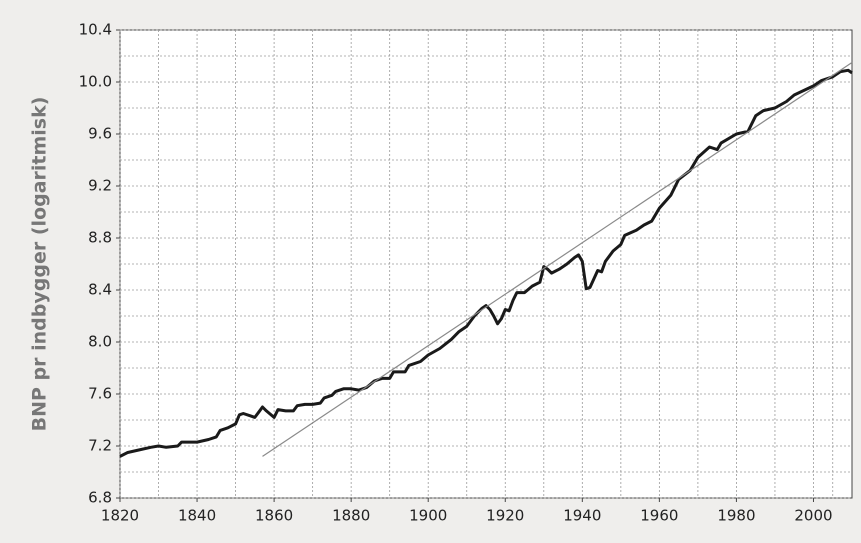  Describe the element at coordinates (95, 30) in the screenshot. I see `y-tick-label: 10.4` at that location.